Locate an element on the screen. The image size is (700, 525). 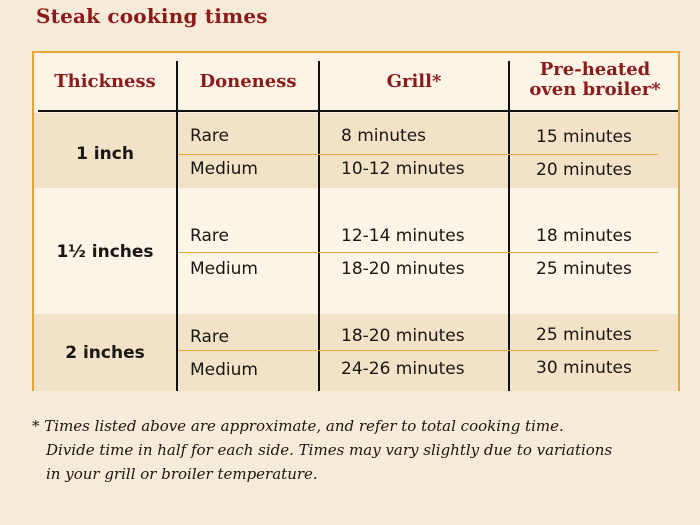
header-thickness: Thickness is located at coordinates (105, 81).